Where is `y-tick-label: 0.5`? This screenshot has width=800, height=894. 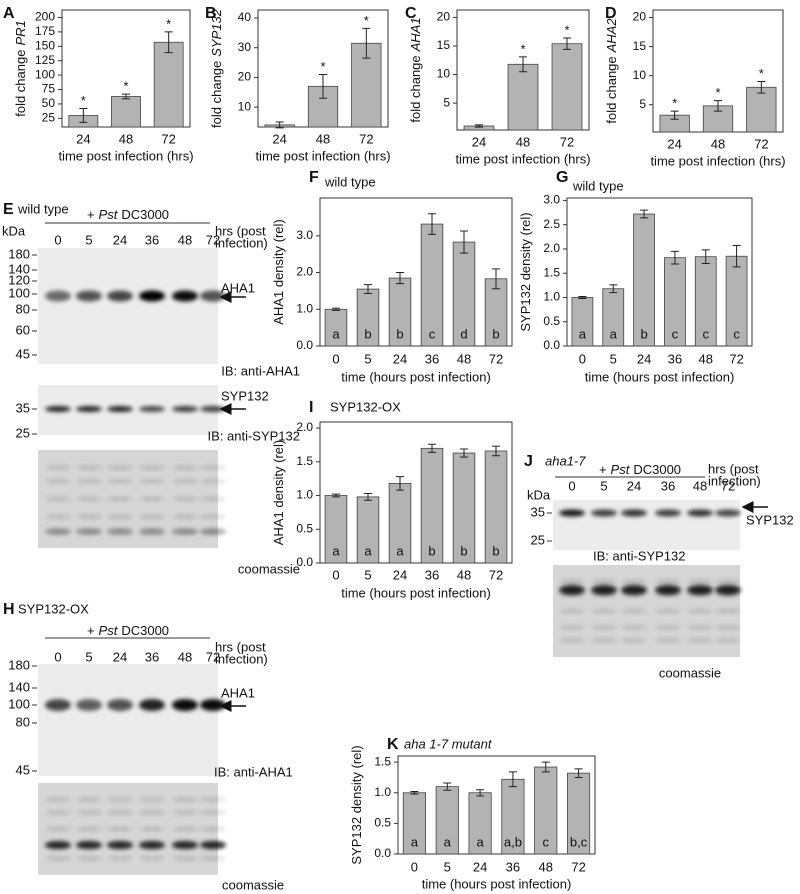 y-tick-label: 0.5 is located at coordinates (304, 528).